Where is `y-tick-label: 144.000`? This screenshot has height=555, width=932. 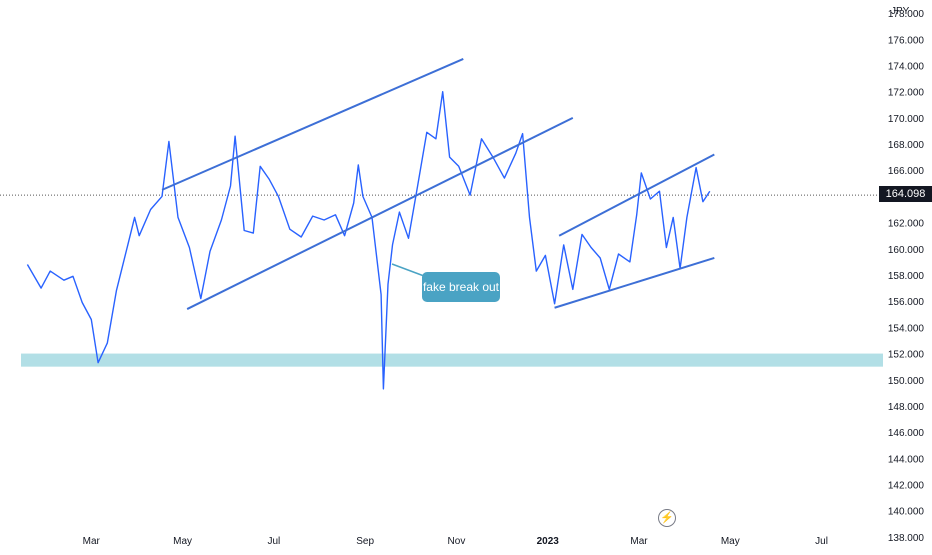
y-tick-label: 144.000 is located at coordinates (906, 459).